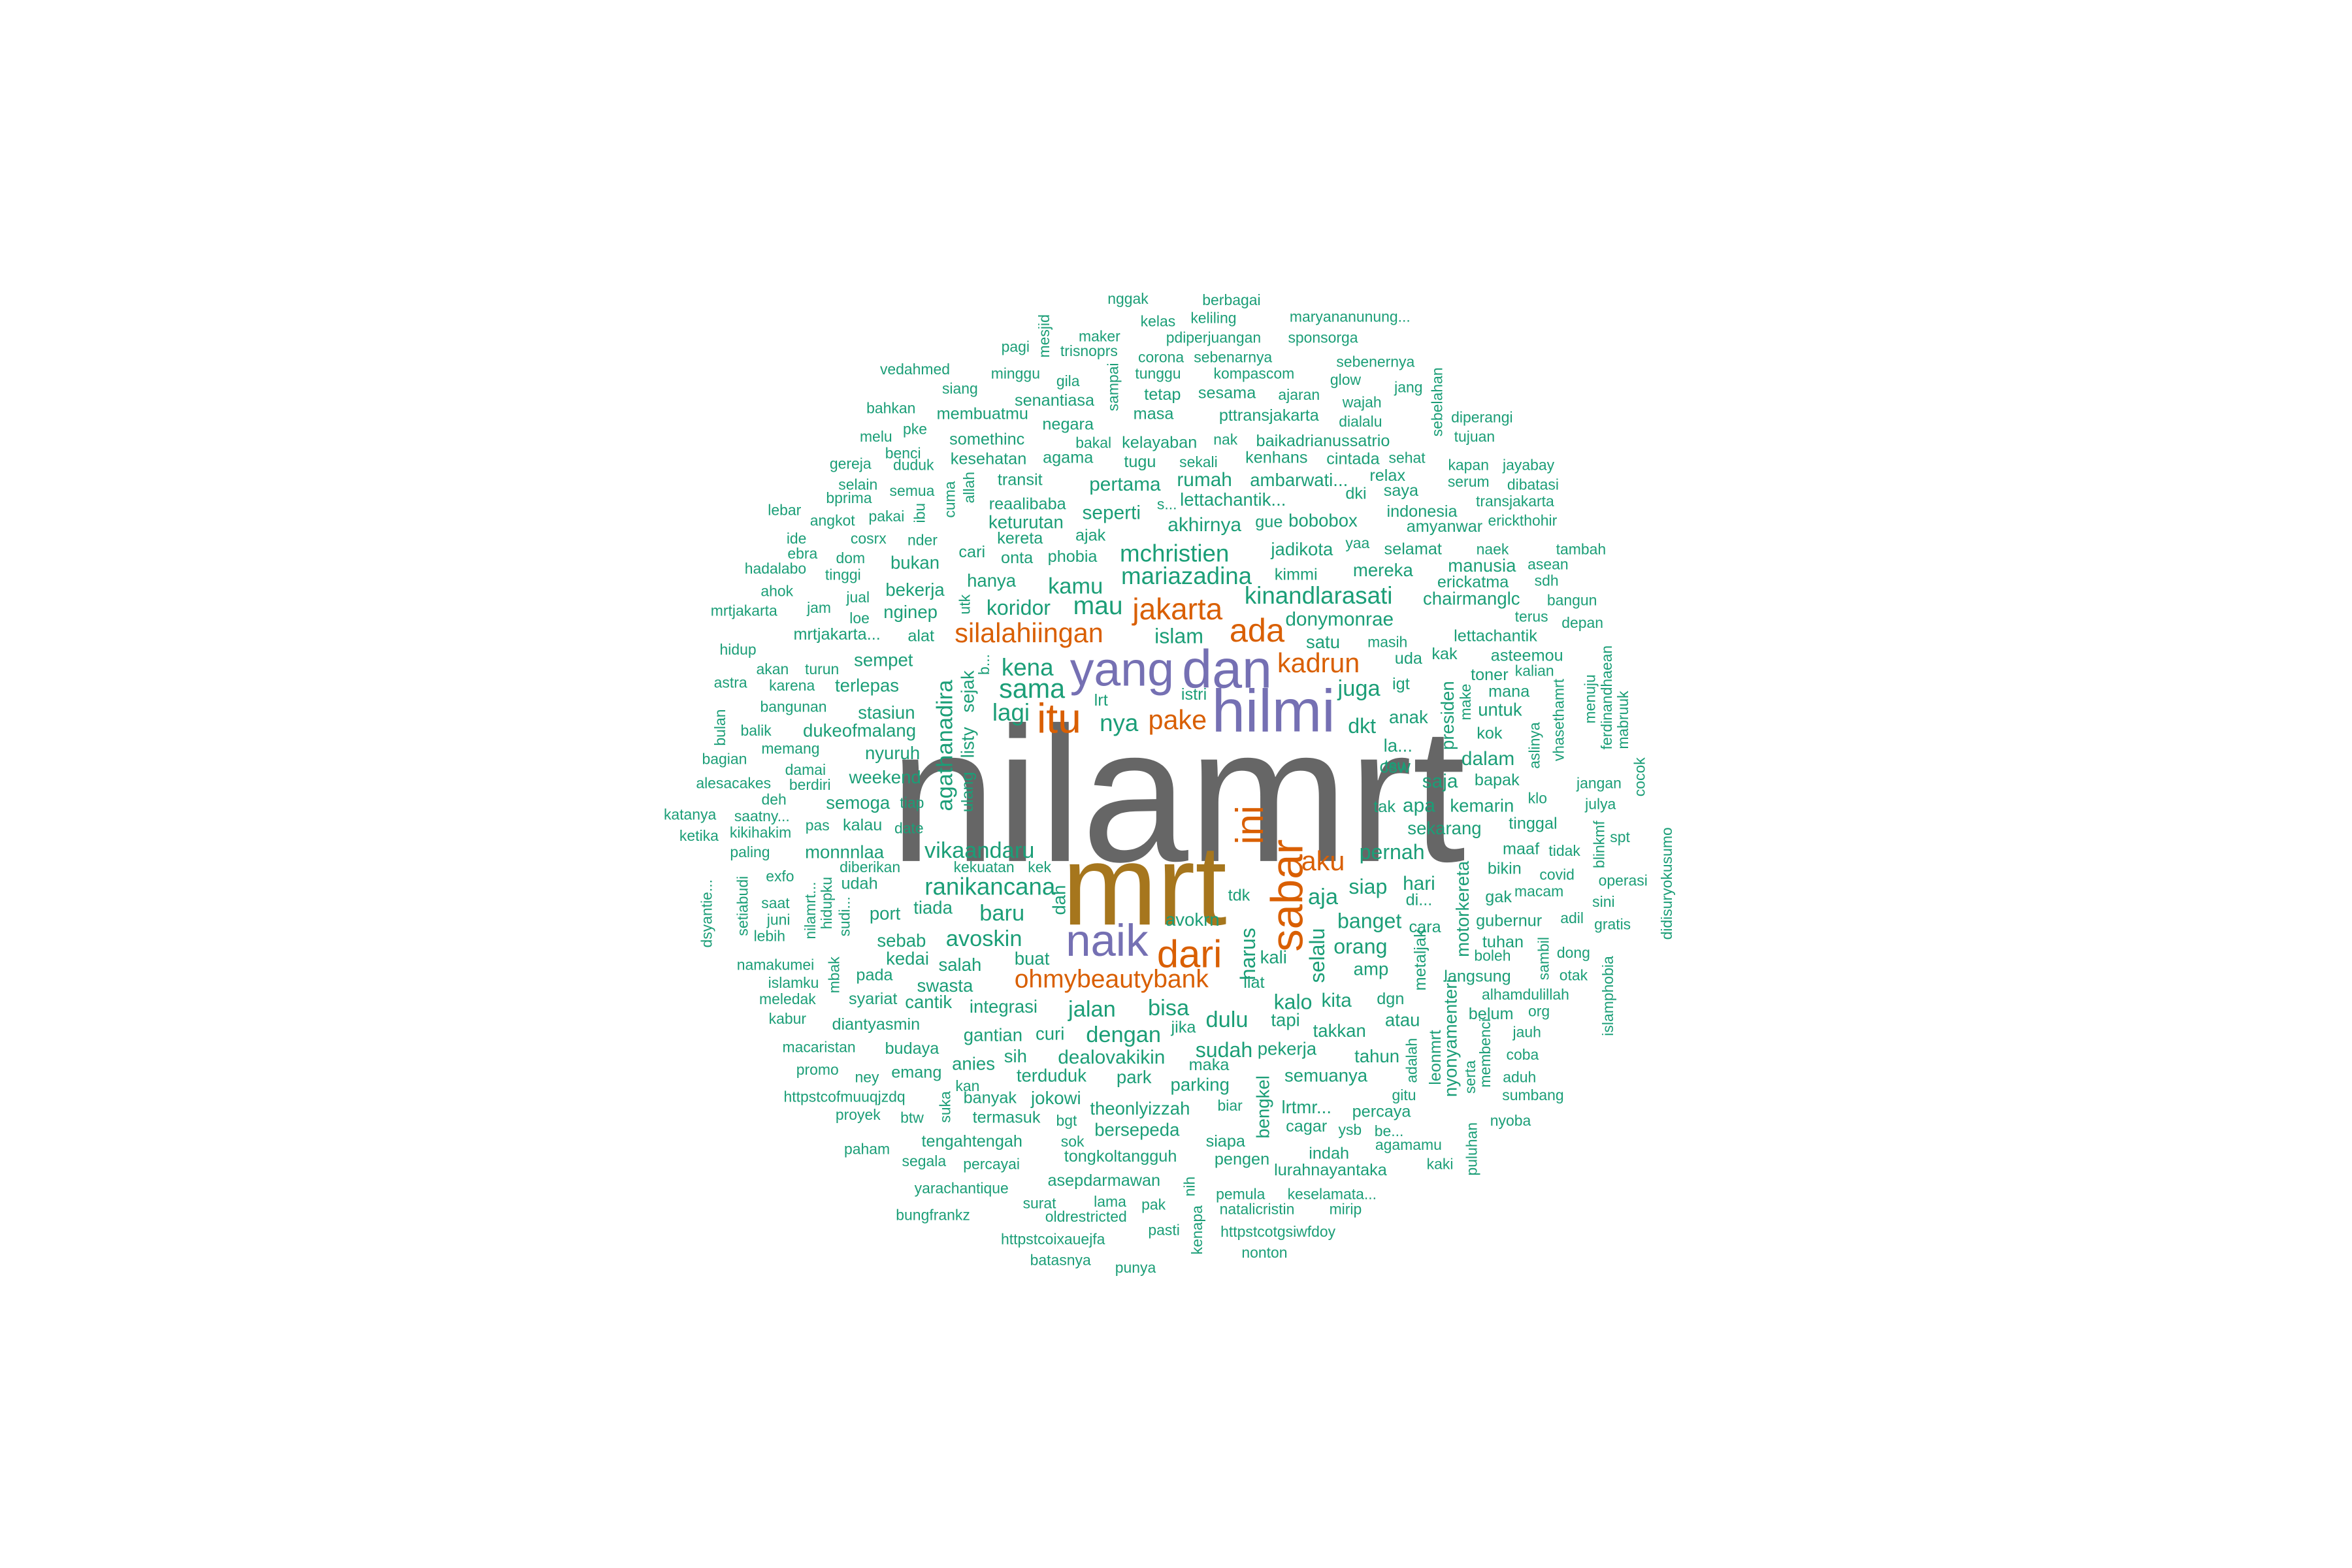 The width and height of the screenshot is (2352, 1568). What do you see at coordinates (886, 712) in the screenshot?
I see `word-136: stasiun` at bounding box center [886, 712].